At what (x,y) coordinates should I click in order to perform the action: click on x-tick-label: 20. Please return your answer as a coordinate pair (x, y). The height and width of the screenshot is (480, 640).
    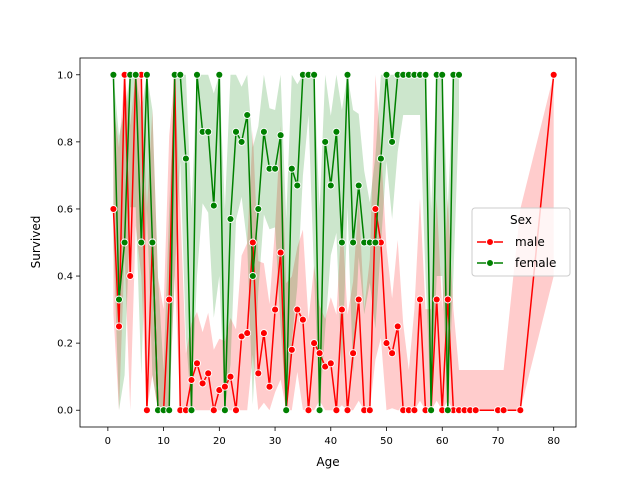
    Looking at the image, I should click on (219, 441).